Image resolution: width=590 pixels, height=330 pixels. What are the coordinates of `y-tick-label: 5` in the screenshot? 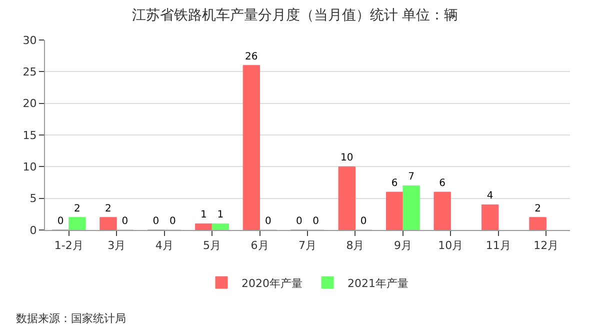 It's located at (33, 199).